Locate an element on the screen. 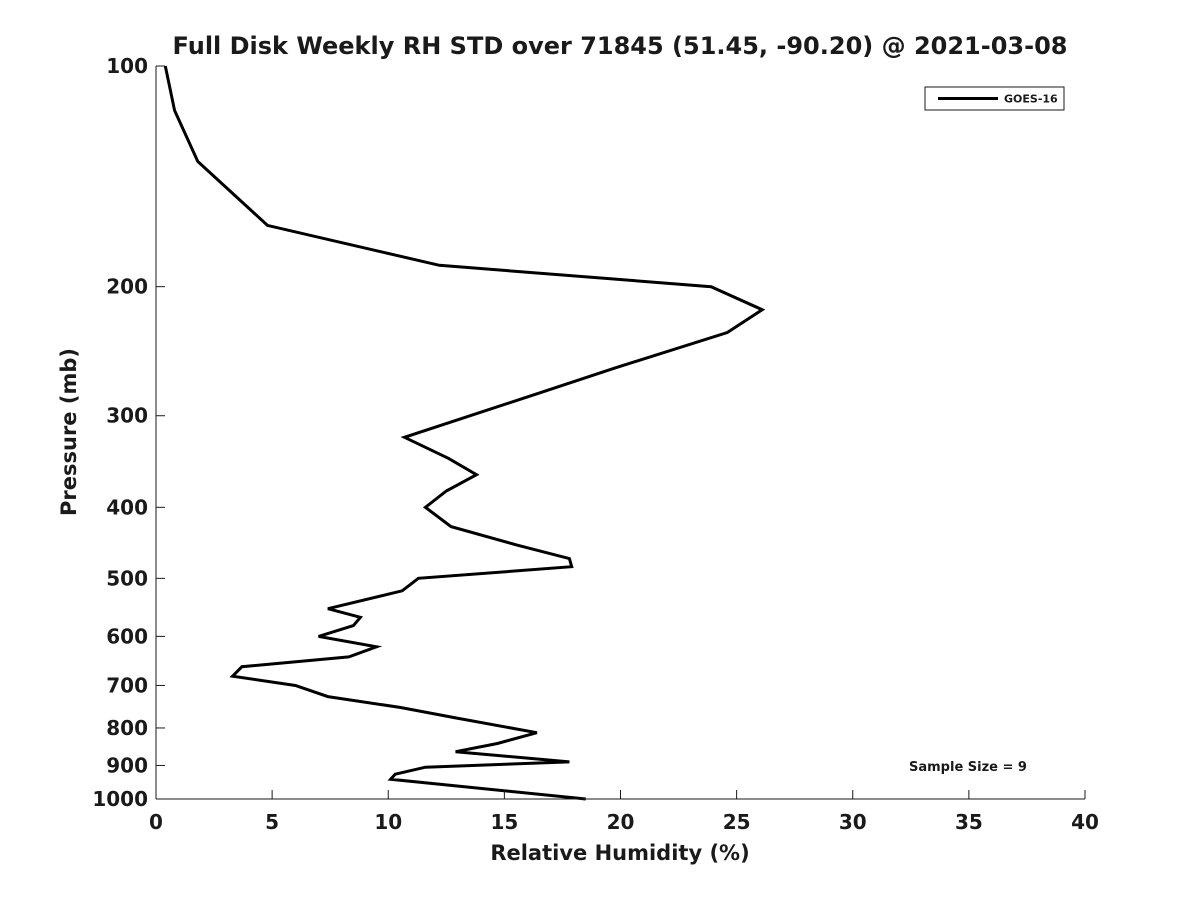  x-tick-label: 0 is located at coordinates (156, 822).